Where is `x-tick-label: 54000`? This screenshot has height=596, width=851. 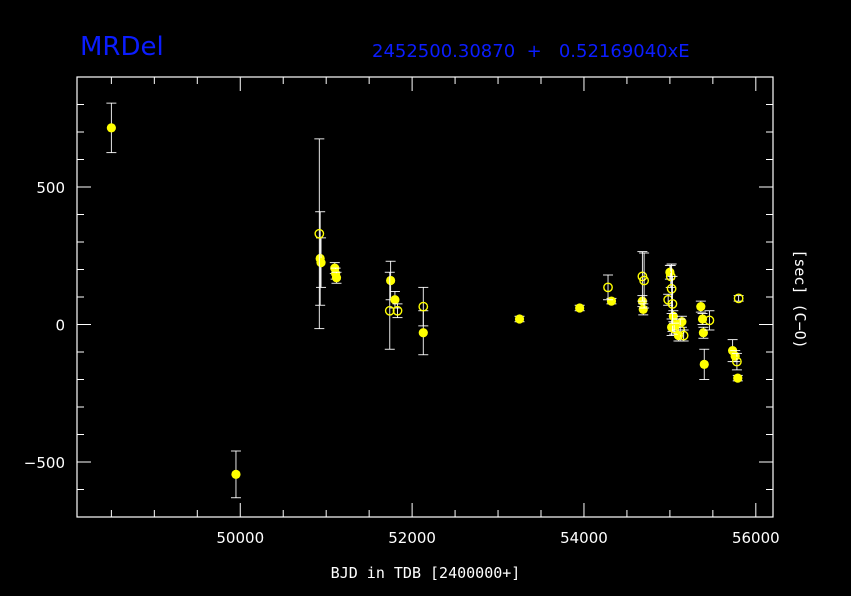
x-tick-label: 54000 is located at coordinates (584, 538).